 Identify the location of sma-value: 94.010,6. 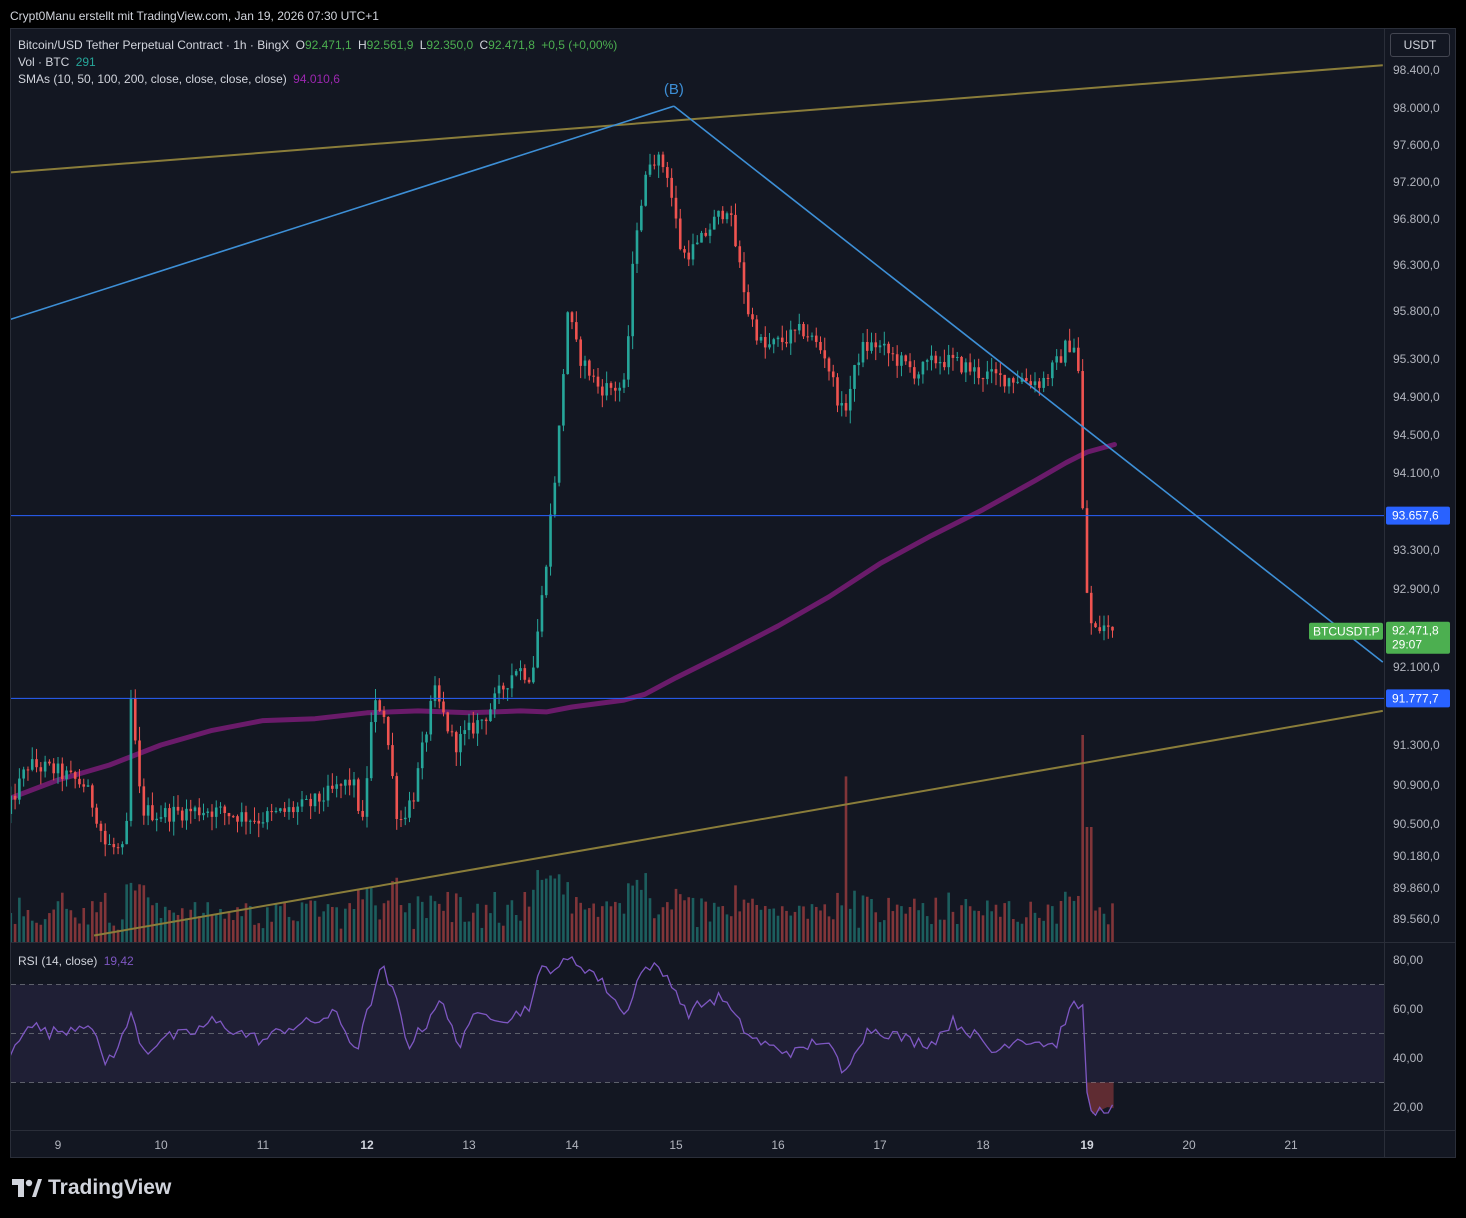
(316, 79).